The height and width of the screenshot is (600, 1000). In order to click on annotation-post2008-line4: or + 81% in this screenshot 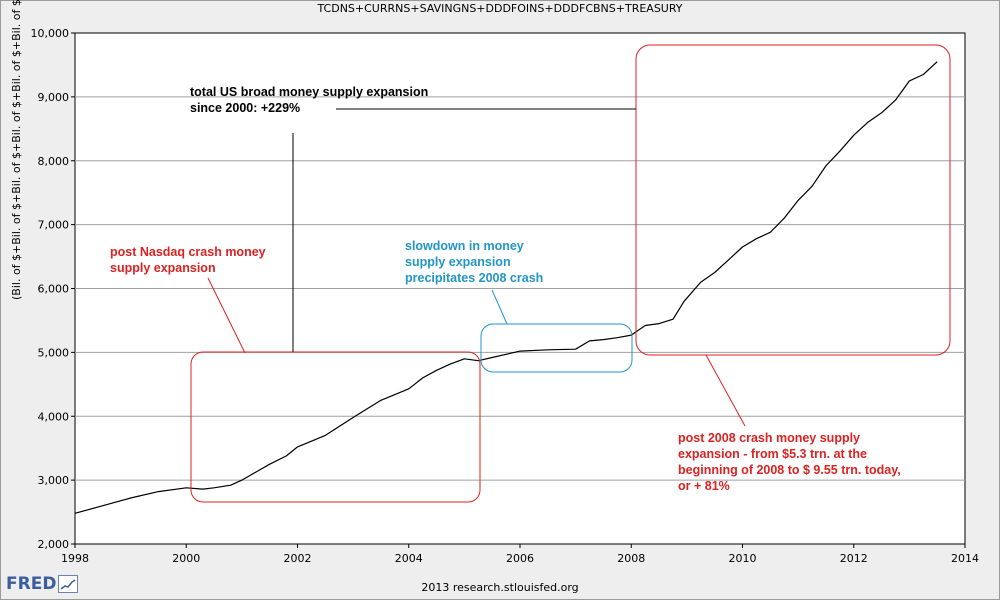, I will do `click(704, 486)`.